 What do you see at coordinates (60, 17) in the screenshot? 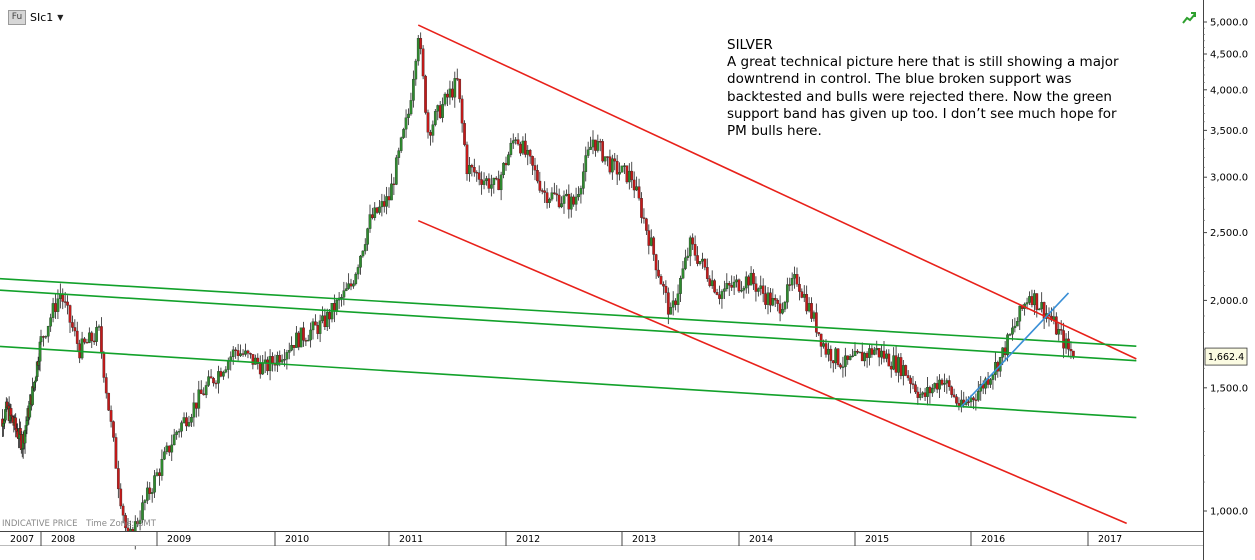
I see `caret-down-icon: ▼` at bounding box center [60, 17].